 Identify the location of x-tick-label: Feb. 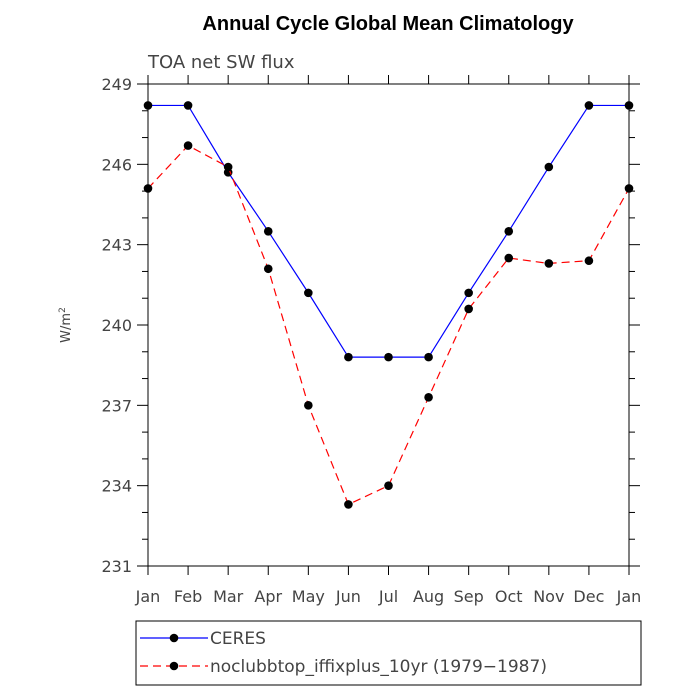
(188, 596).